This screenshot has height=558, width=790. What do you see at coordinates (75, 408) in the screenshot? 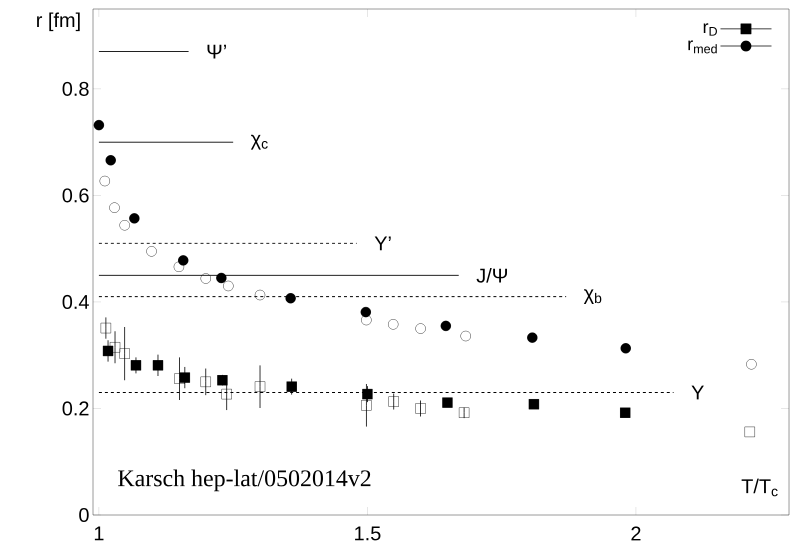
I see `y-tick-label: 0.2` at bounding box center [75, 408].